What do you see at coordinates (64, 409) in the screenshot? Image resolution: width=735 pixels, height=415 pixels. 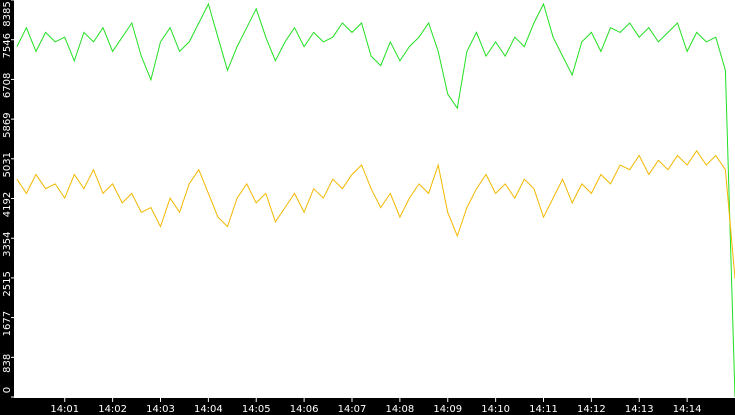 I see `x-tick-label: 14:01` at bounding box center [64, 409].